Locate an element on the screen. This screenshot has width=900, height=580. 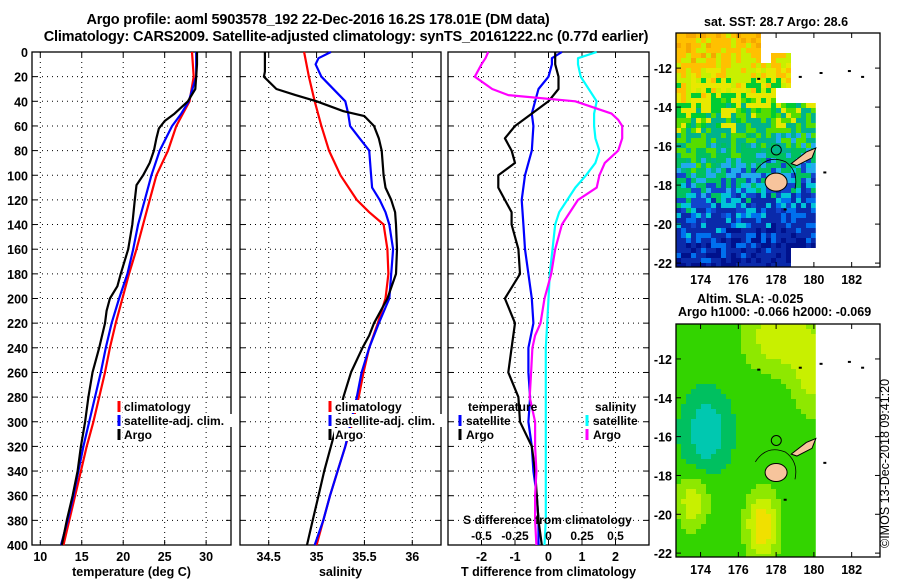
legend-entry: satellite-adj. clim. is located at coordinates (174, 421).